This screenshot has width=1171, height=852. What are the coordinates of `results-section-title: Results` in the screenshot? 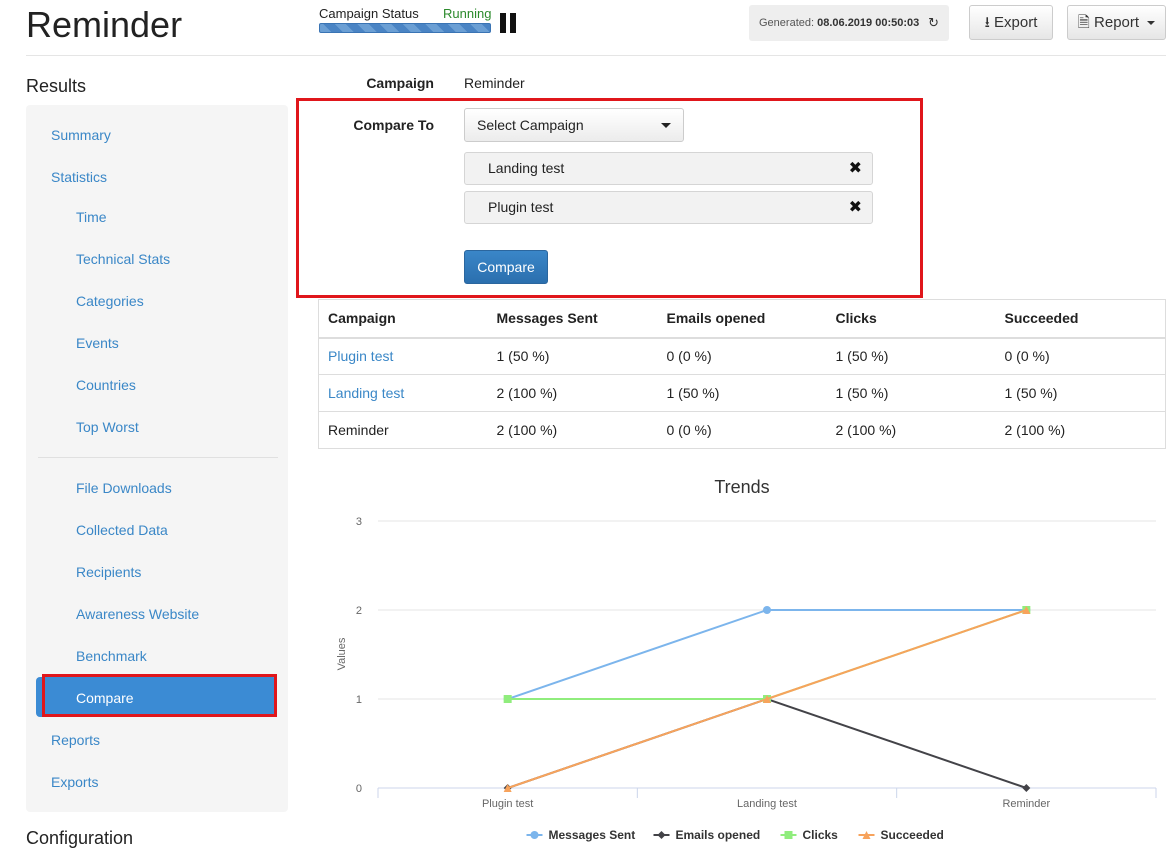 It's located at (56, 86).